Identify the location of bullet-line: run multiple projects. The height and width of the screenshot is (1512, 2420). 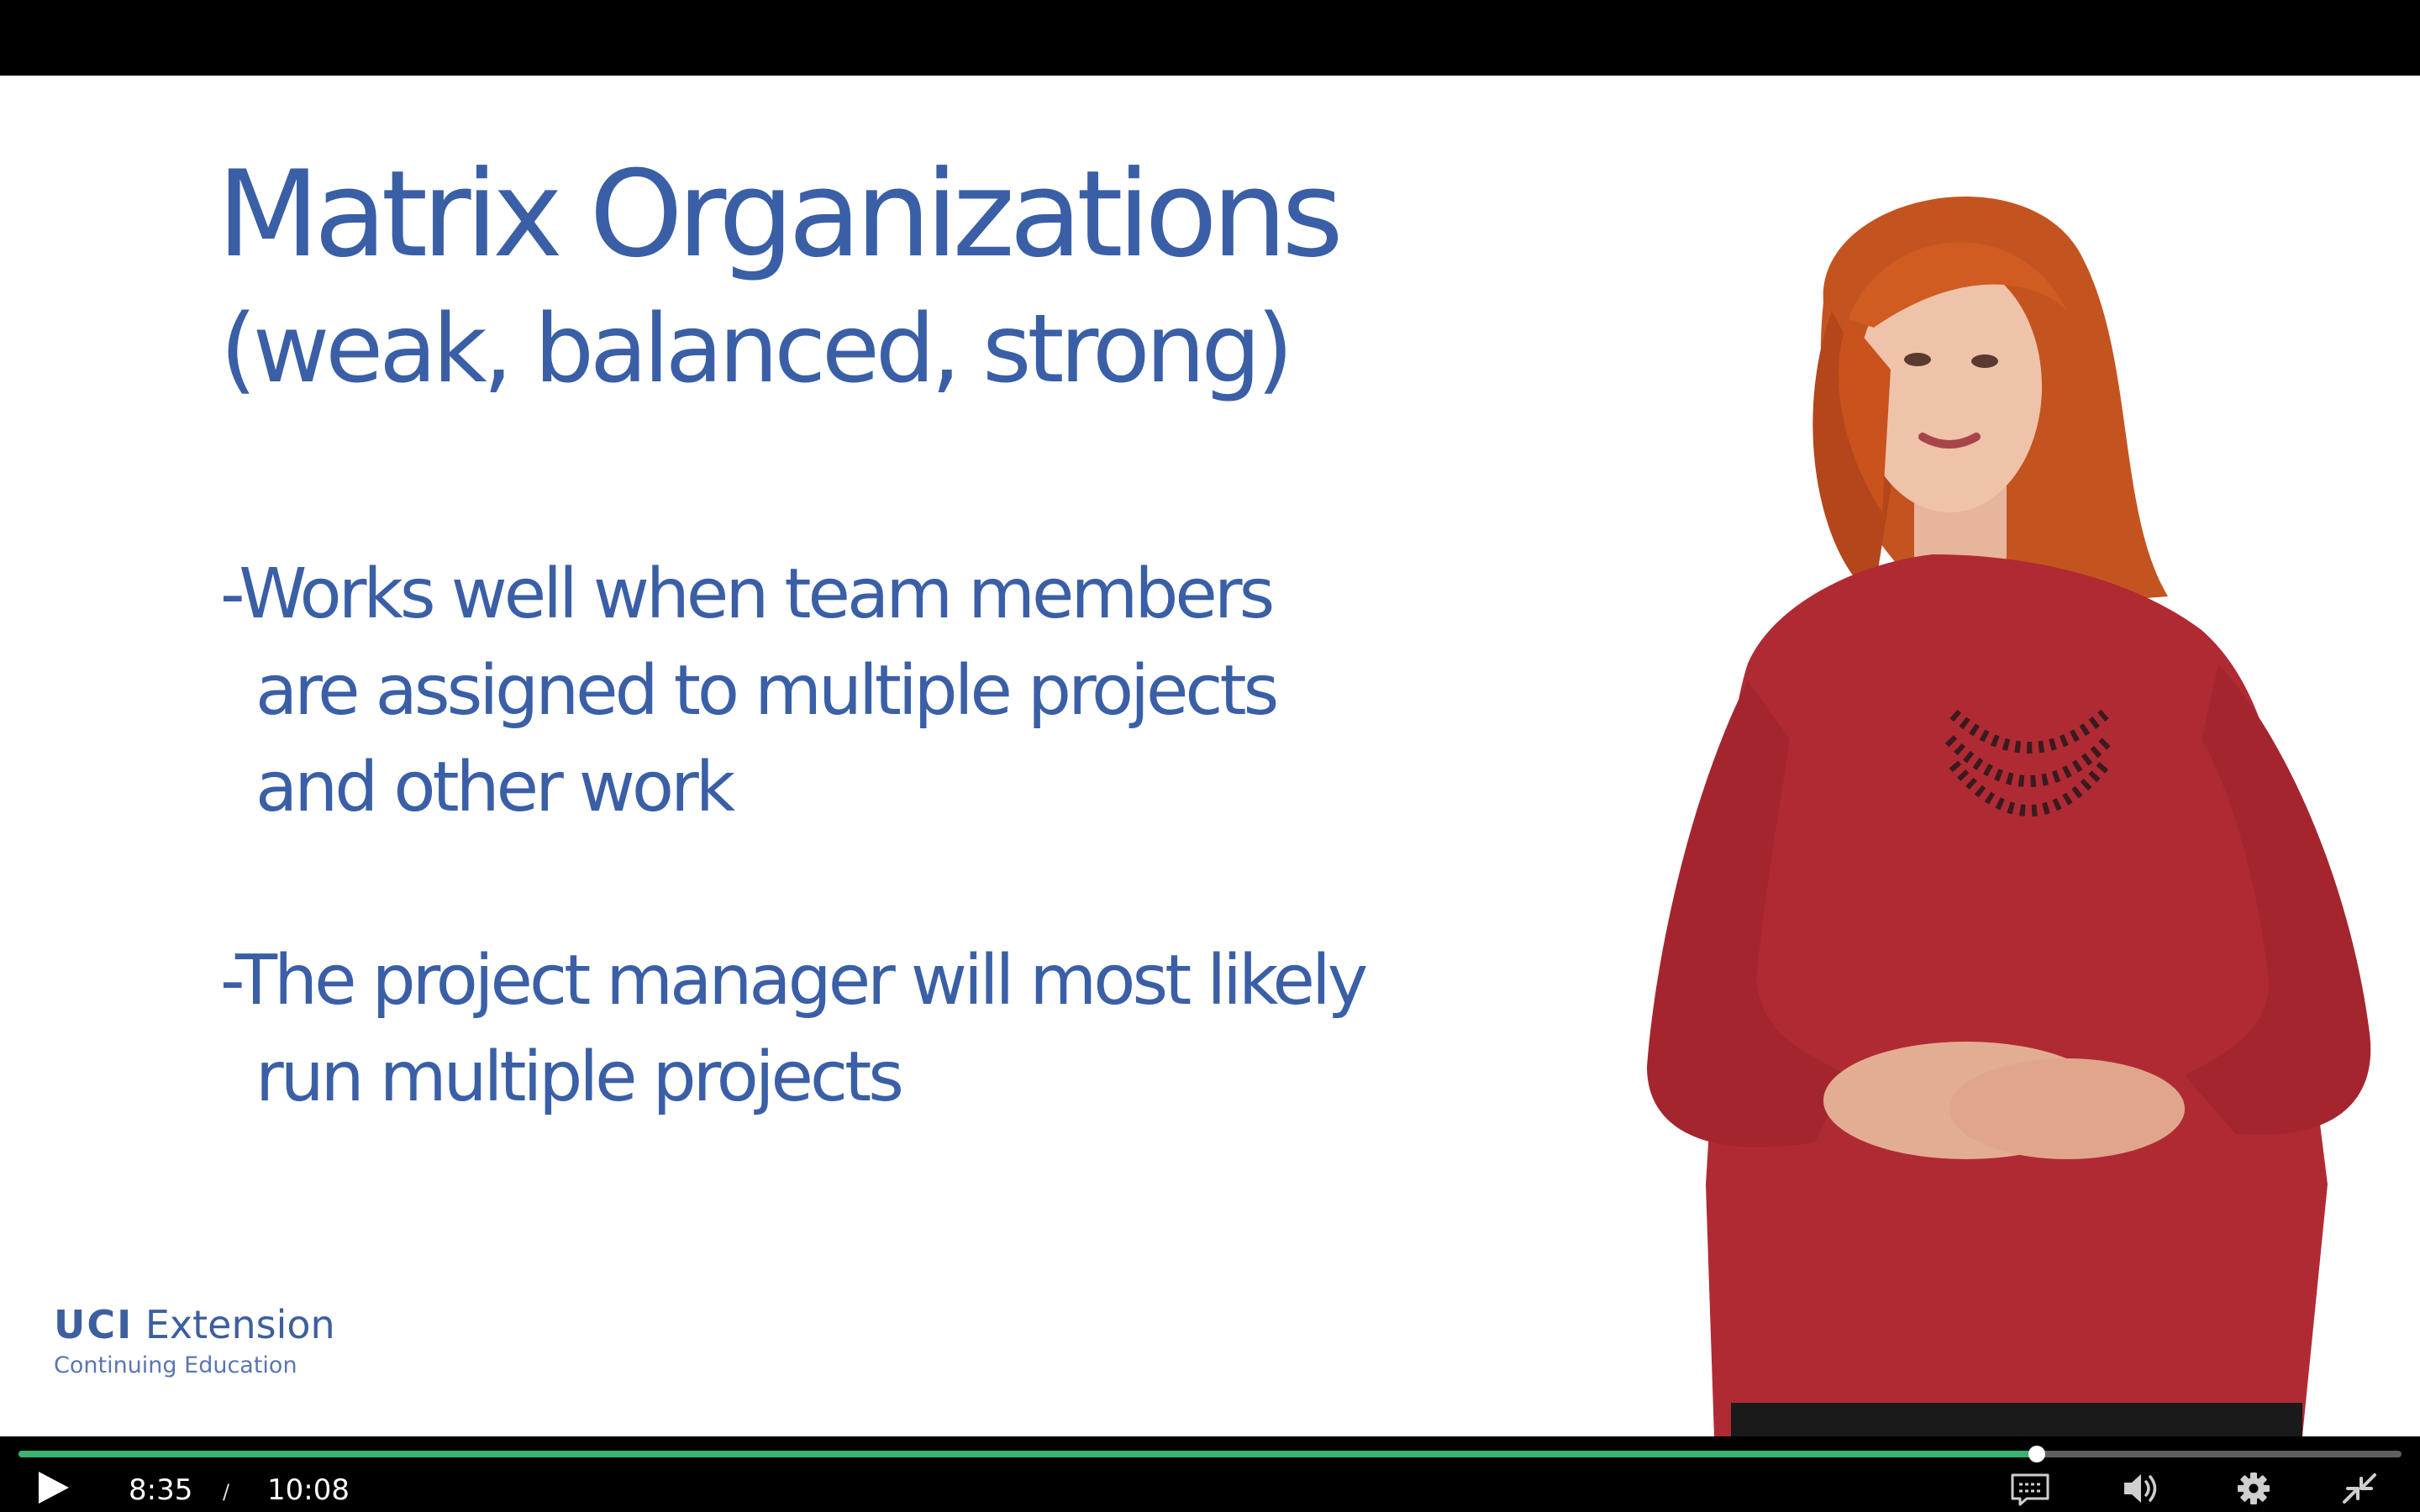
(579, 1077).